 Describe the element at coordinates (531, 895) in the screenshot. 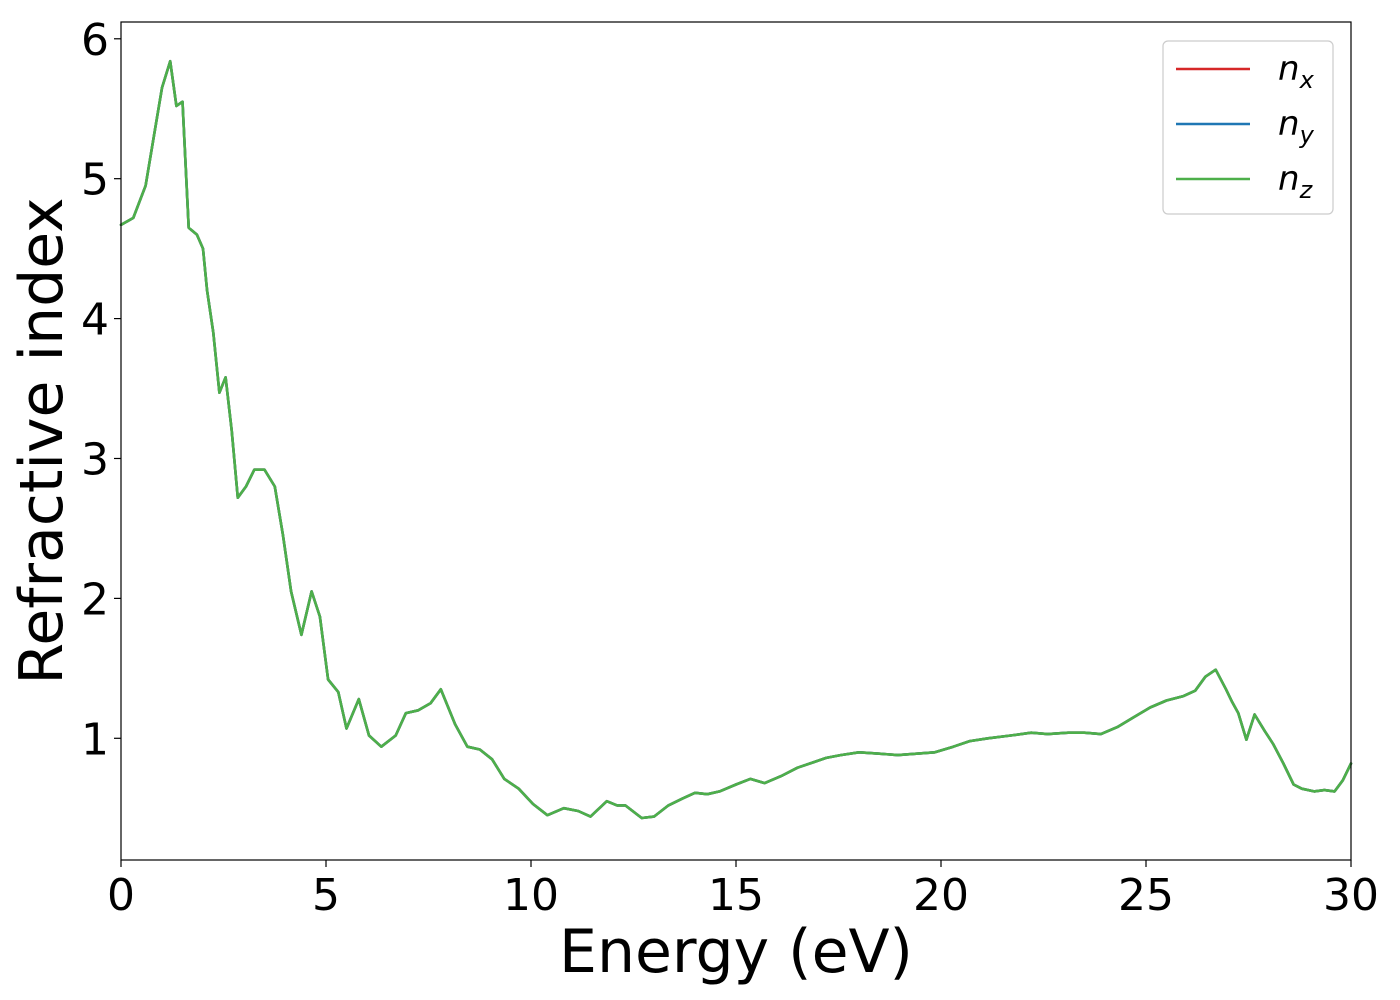

I see `x-tick-label: 10` at that location.